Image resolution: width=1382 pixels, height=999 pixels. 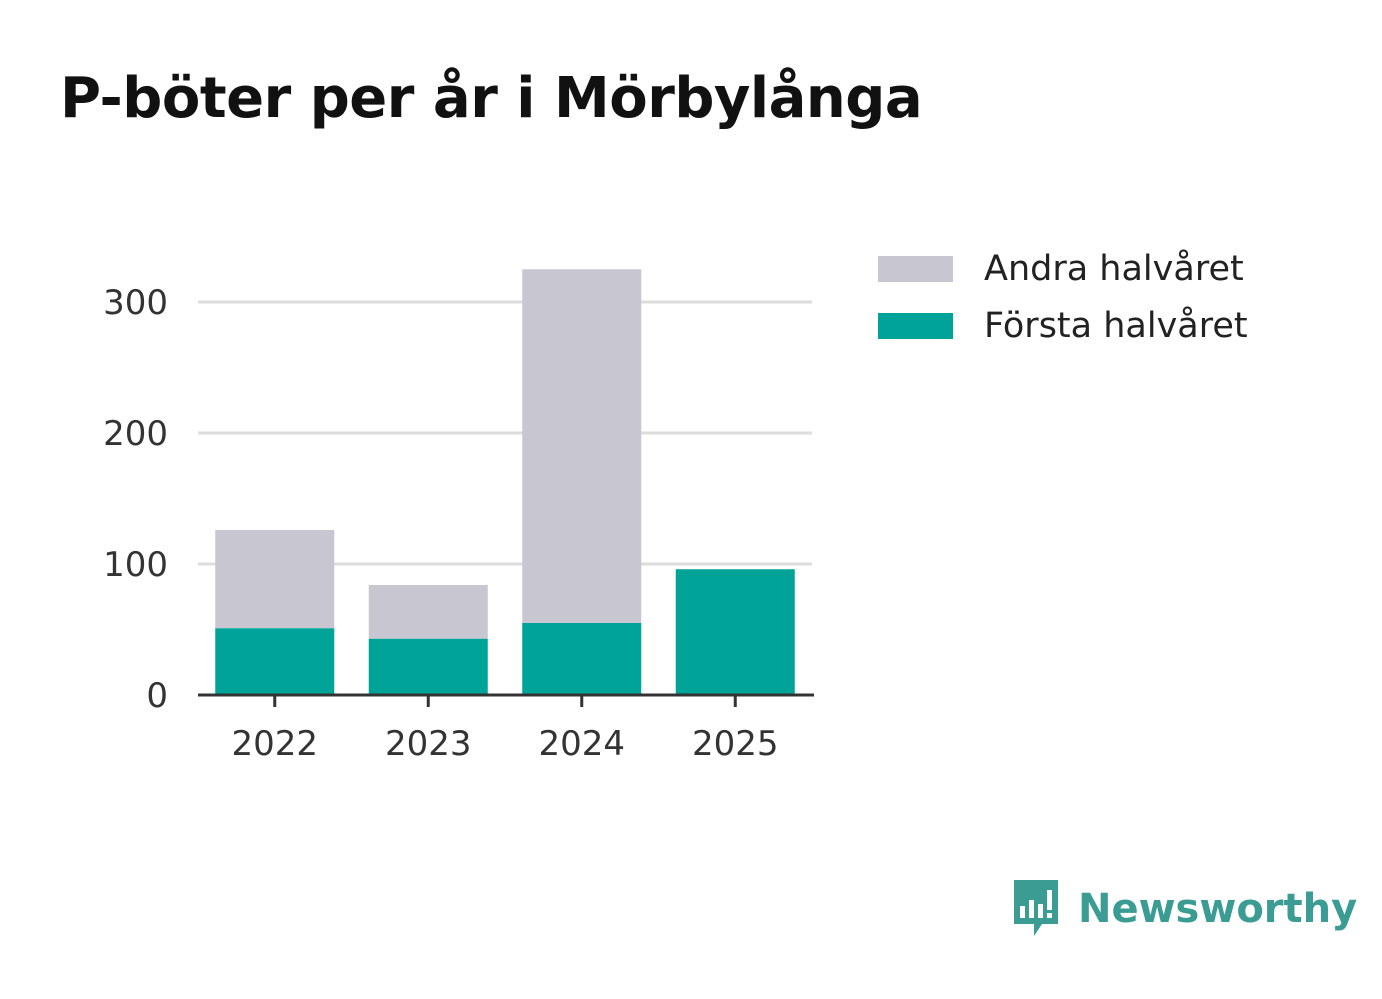 I want to click on legend-item-andra: Andra halvåret, so click(x=1063, y=268).